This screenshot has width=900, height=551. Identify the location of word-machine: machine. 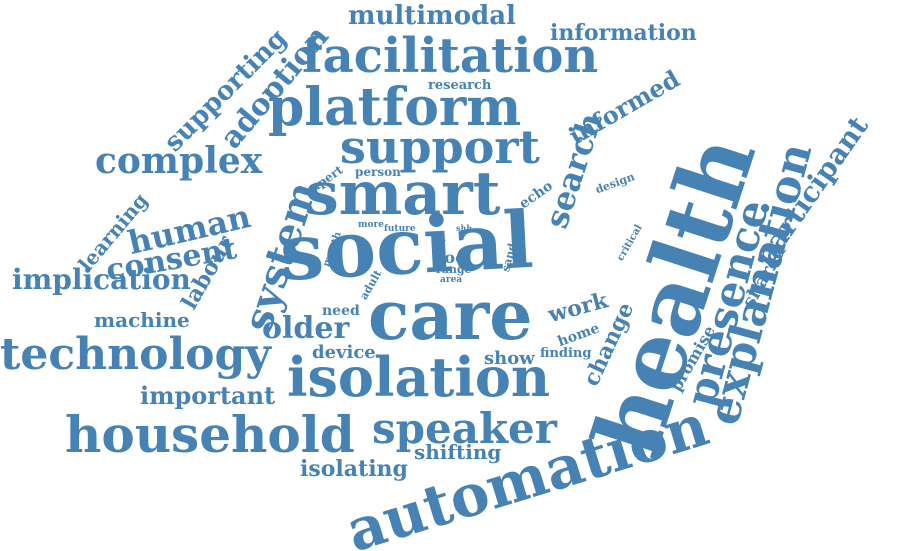
(142, 320).